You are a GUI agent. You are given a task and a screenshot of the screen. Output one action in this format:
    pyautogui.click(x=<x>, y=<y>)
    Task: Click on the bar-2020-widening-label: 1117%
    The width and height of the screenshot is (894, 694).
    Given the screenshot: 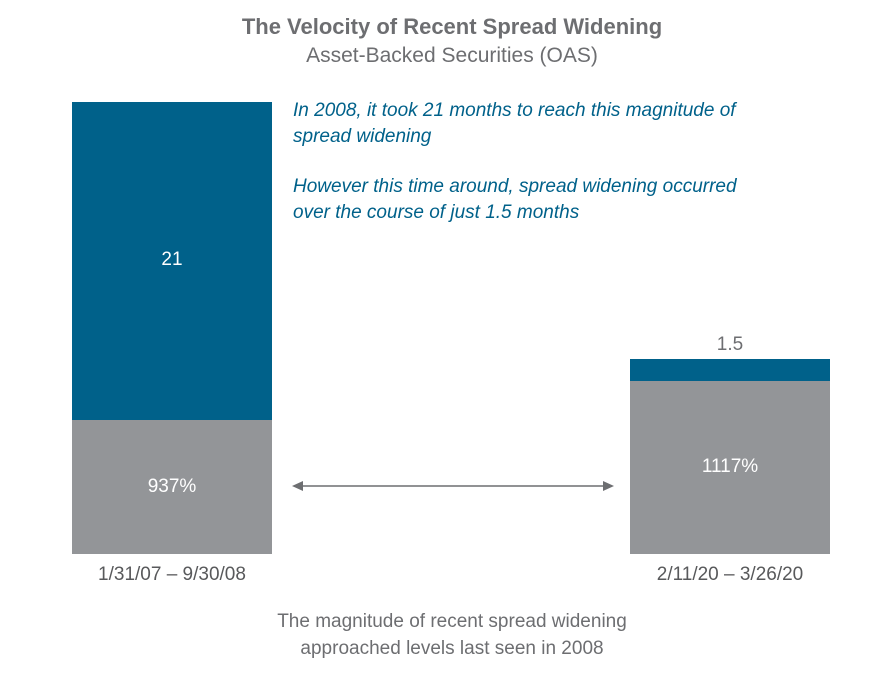 What is the action you would take?
    pyautogui.click(x=730, y=466)
    